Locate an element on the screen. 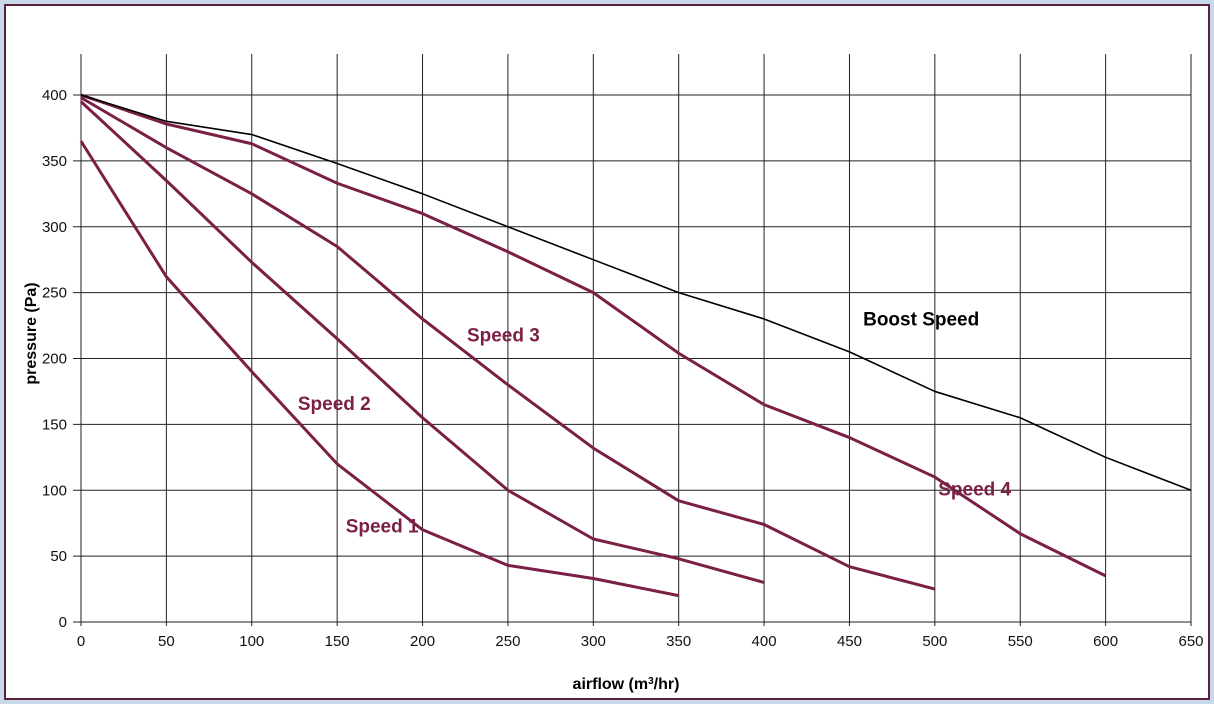 This screenshot has width=1214, height=704. x-tick-label-550: 550 is located at coordinates (1020, 641).